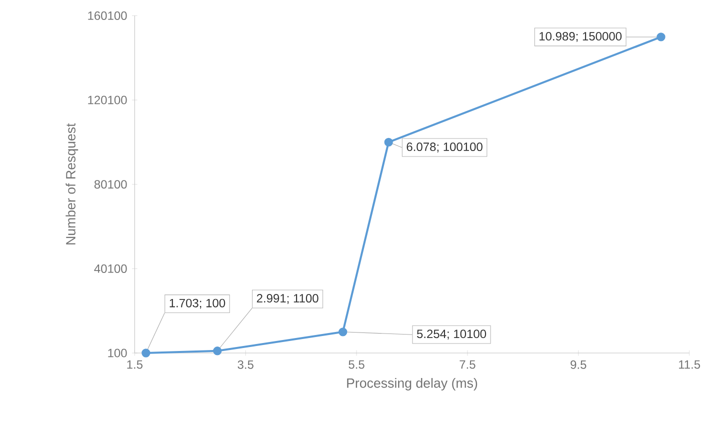 The width and height of the screenshot is (704, 433). I want to click on annotation: 2.991; 1100, so click(287, 299).